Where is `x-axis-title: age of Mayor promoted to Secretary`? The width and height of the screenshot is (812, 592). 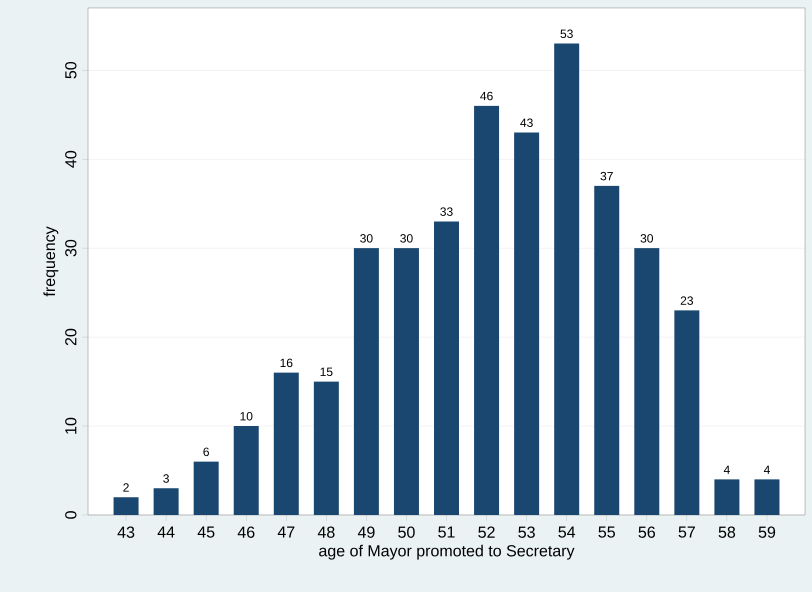
x-axis-title: age of Mayor promoted to Secretary is located at coordinates (447, 552).